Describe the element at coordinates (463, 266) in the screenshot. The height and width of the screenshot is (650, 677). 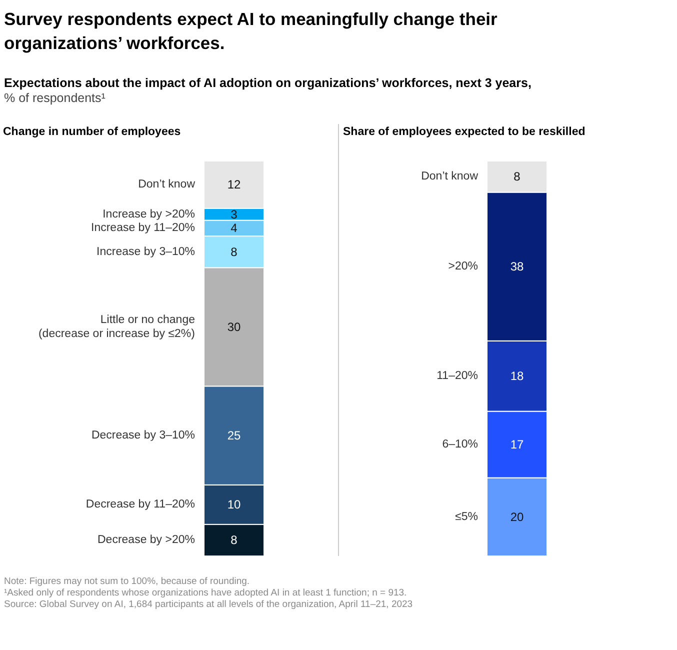
I see `series-label: >20%` at that location.